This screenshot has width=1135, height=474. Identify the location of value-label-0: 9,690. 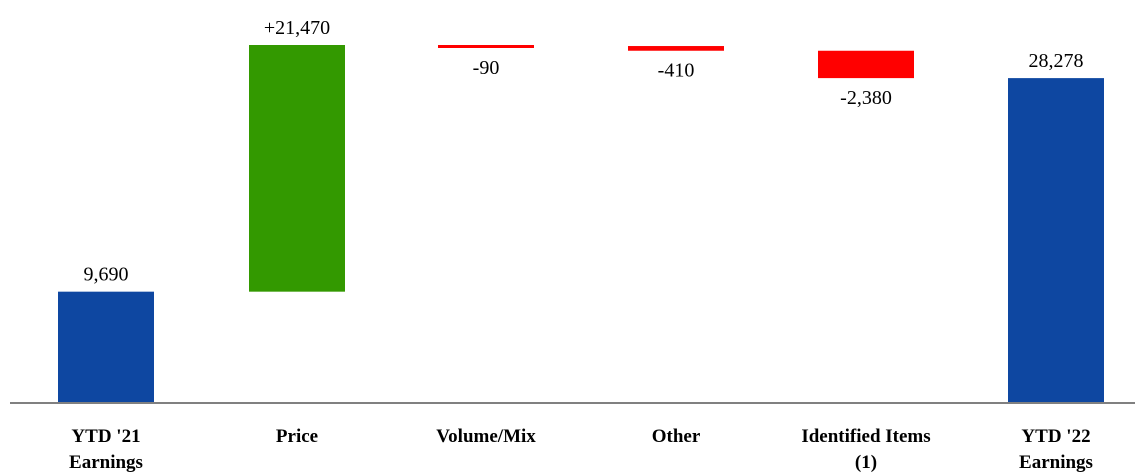
(106, 275).